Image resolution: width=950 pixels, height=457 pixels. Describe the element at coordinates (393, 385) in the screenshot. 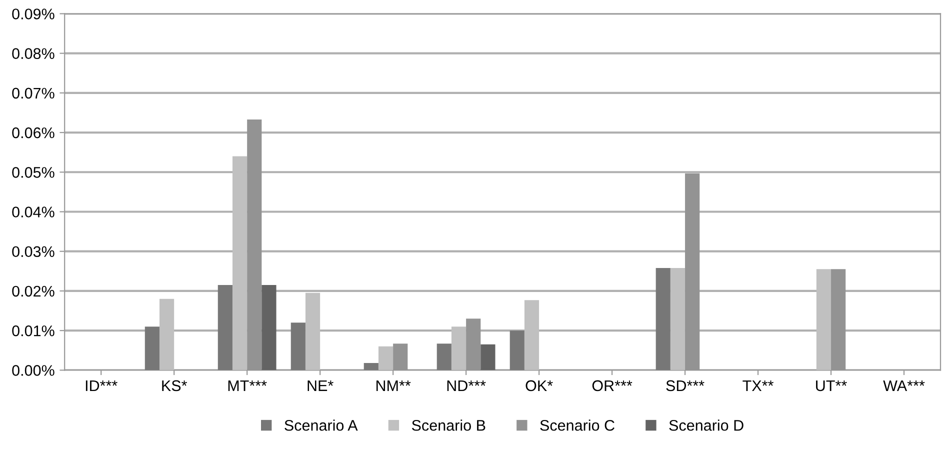

I see `x-tick-label: NM**` at that location.